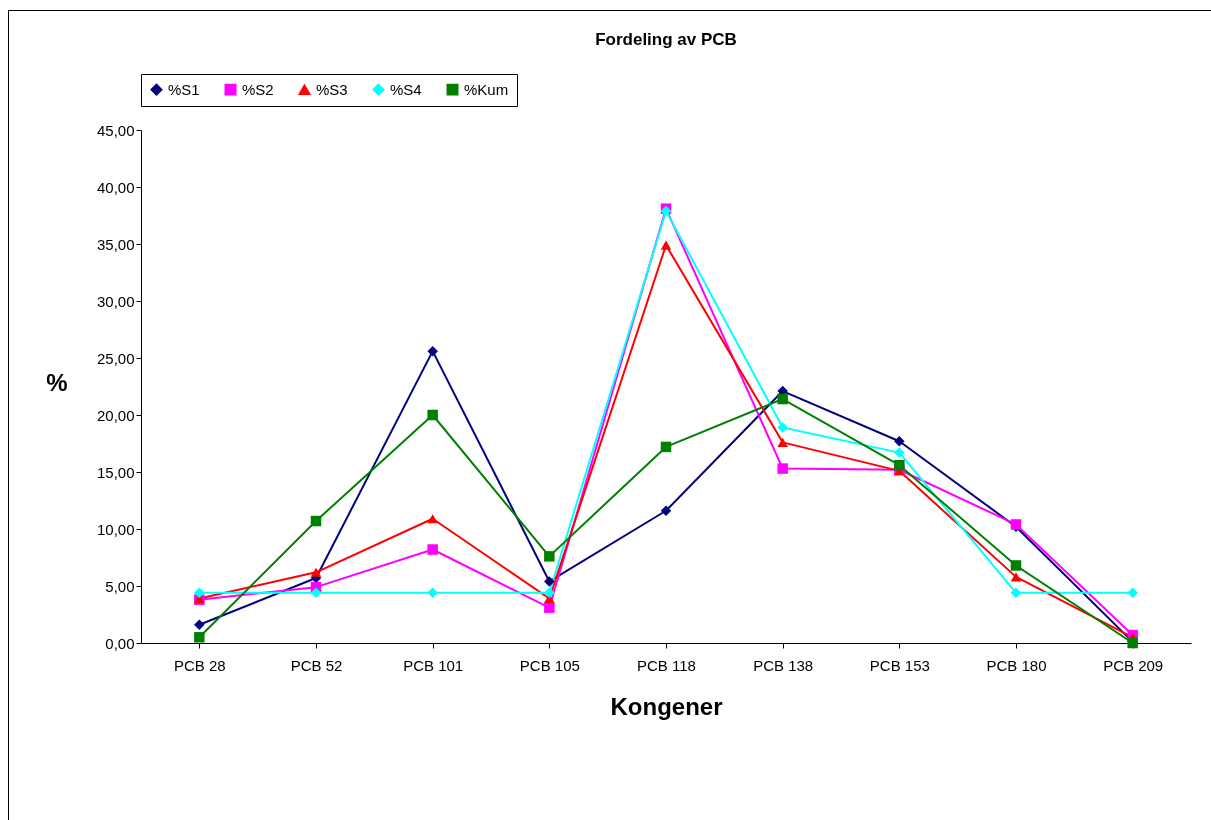 This screenshot has width=1211, height=820. What do you see at coordinates (57, 382) in the screenshot?
I see `y-axis-title: %` at bounding box center [57, 382].